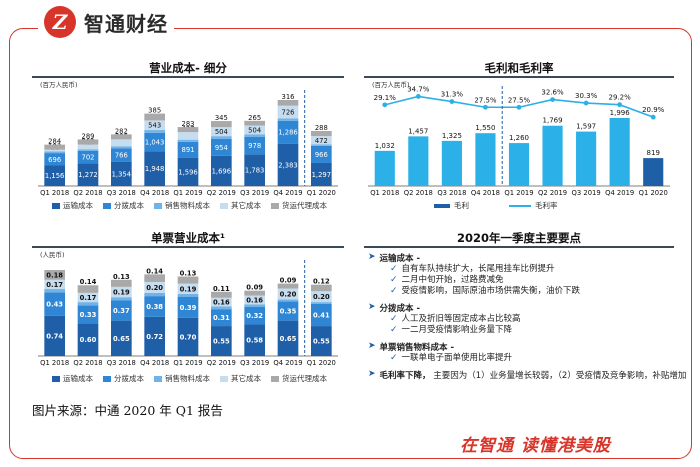 Image resolution: width=700 pixels, height=467 pixels. I want to click on data-label: 0.41, so click(321, 315).